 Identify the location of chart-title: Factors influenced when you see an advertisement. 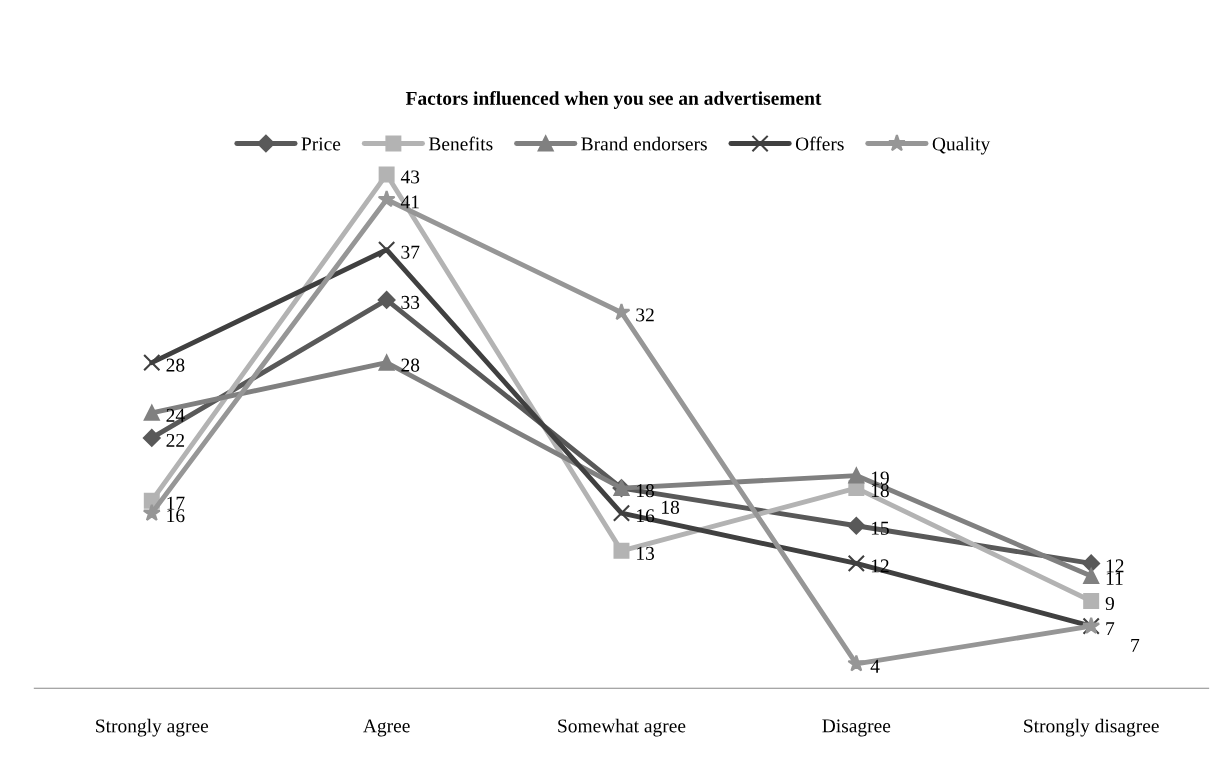
(613, 100).